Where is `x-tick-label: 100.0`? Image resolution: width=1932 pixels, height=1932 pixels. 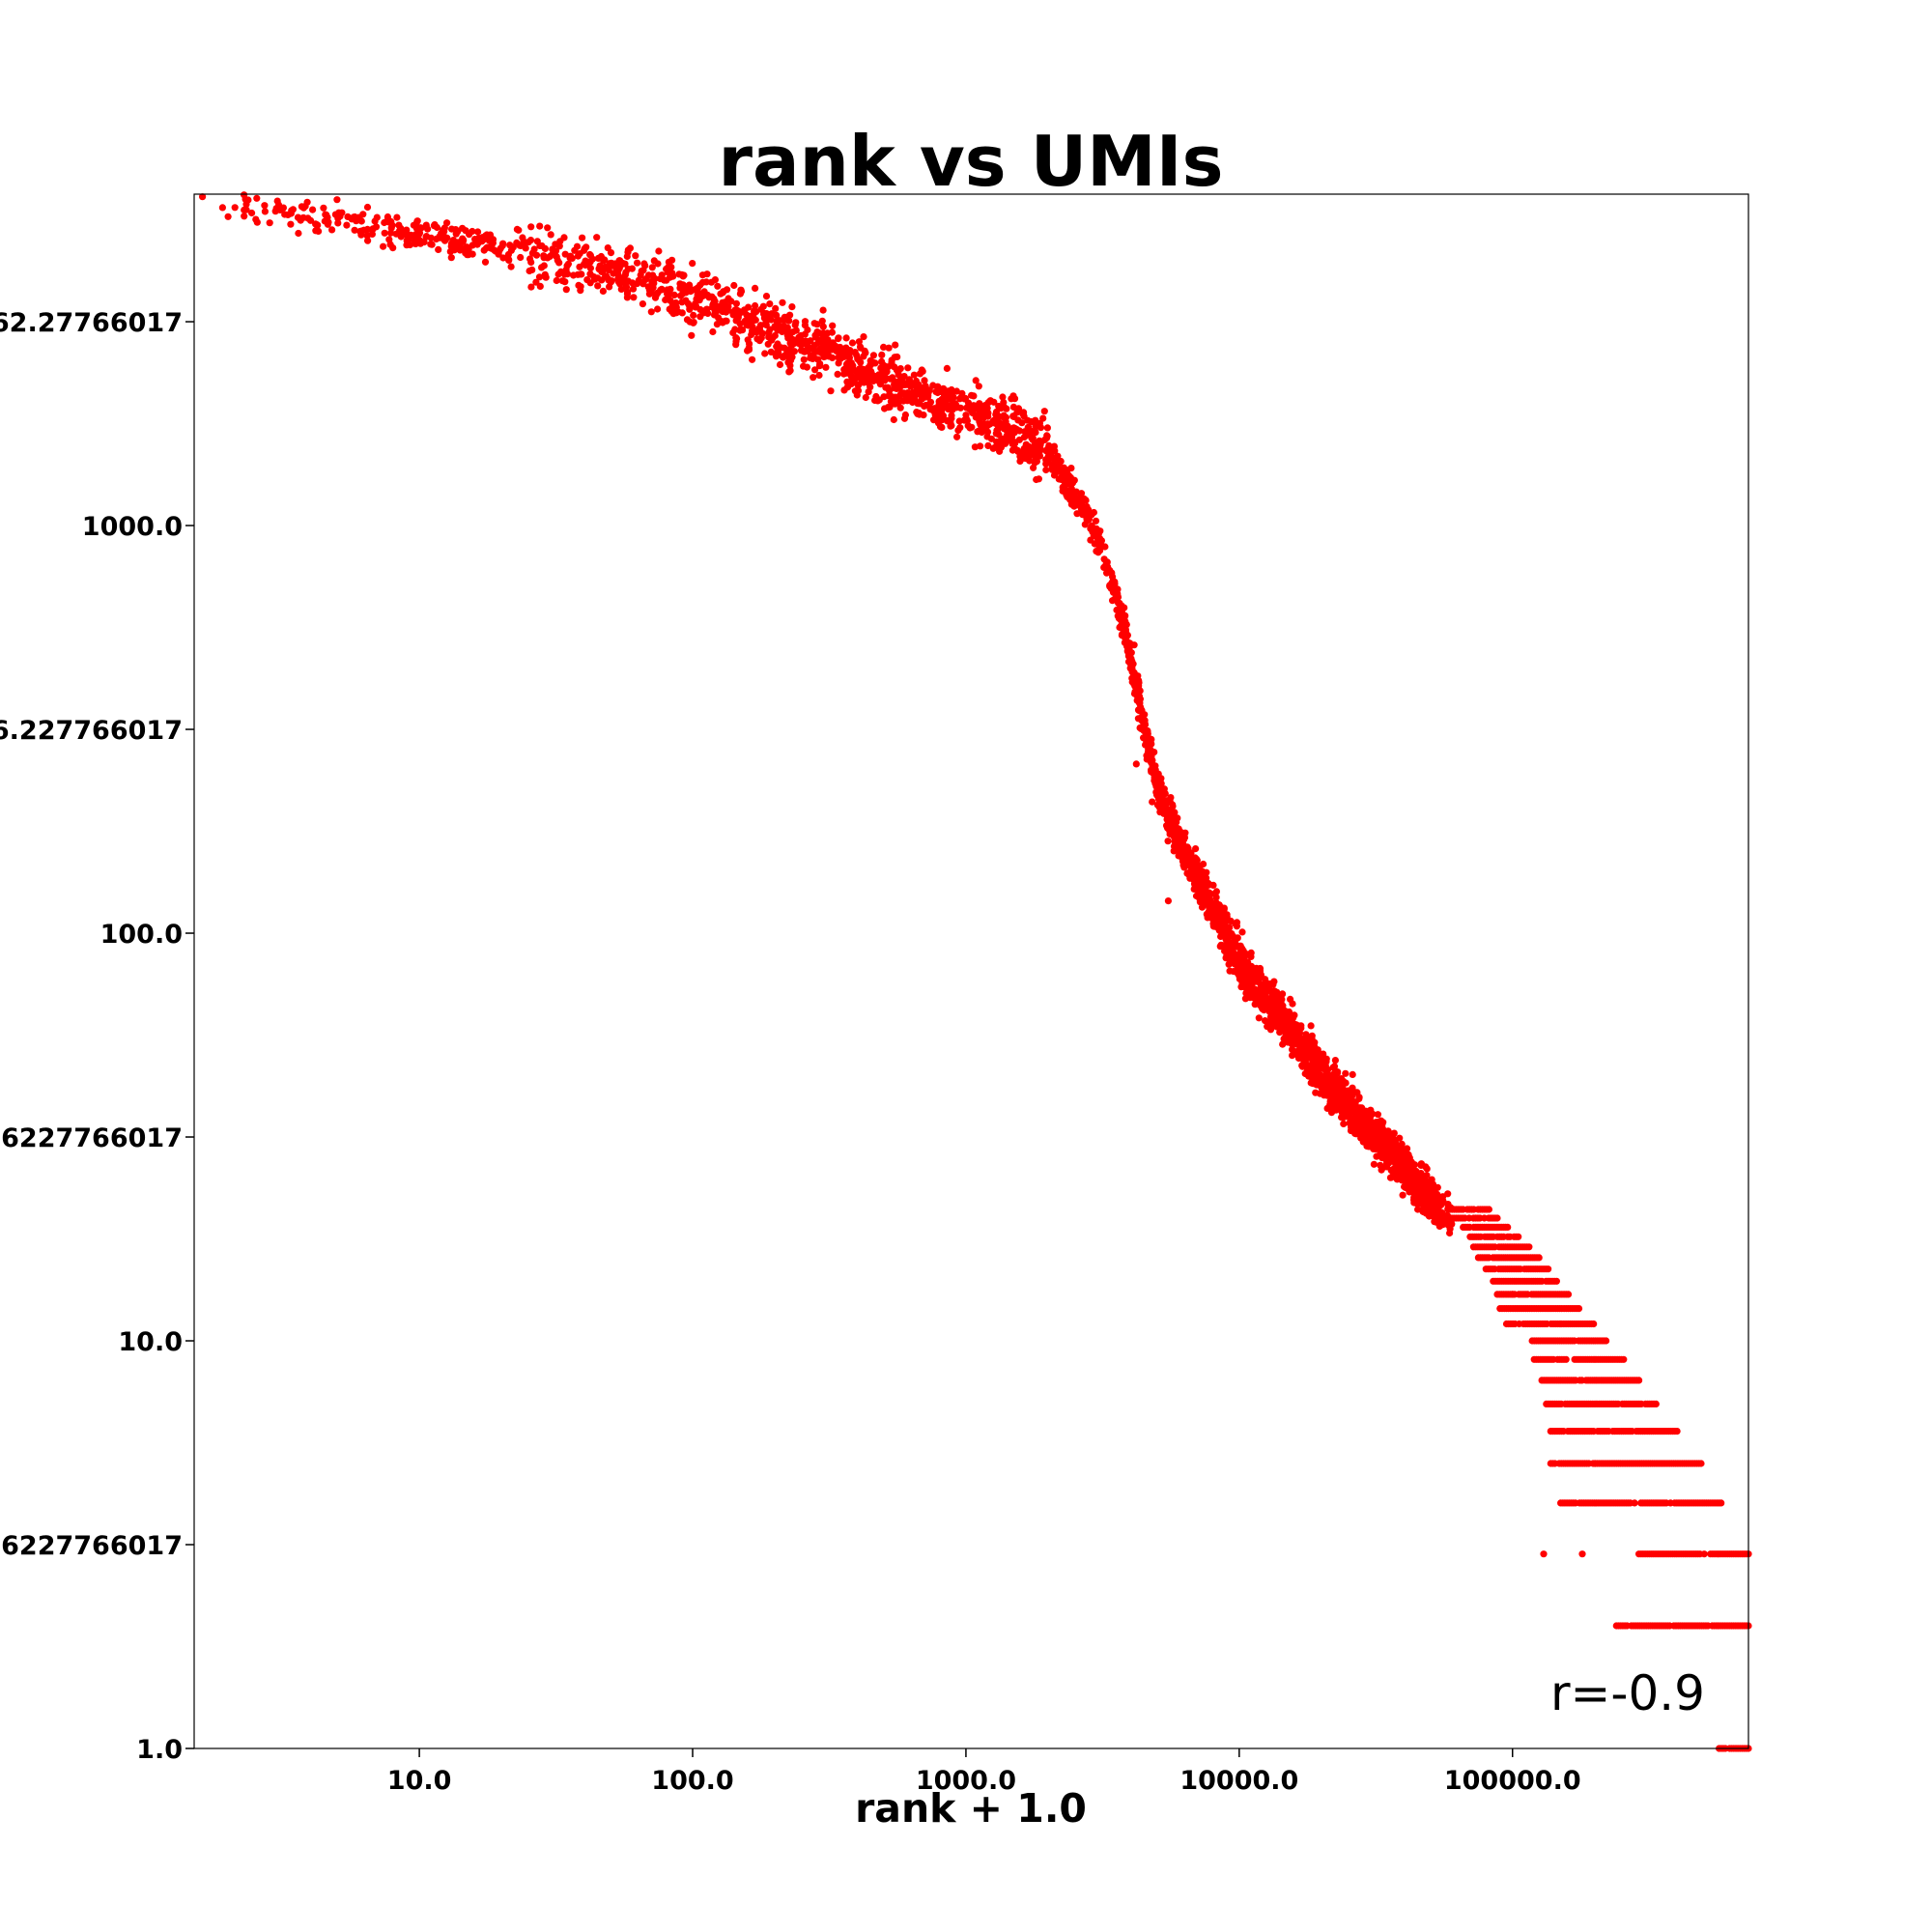
x-tick-label: 100.0 is located at coordinates (692, 1781).